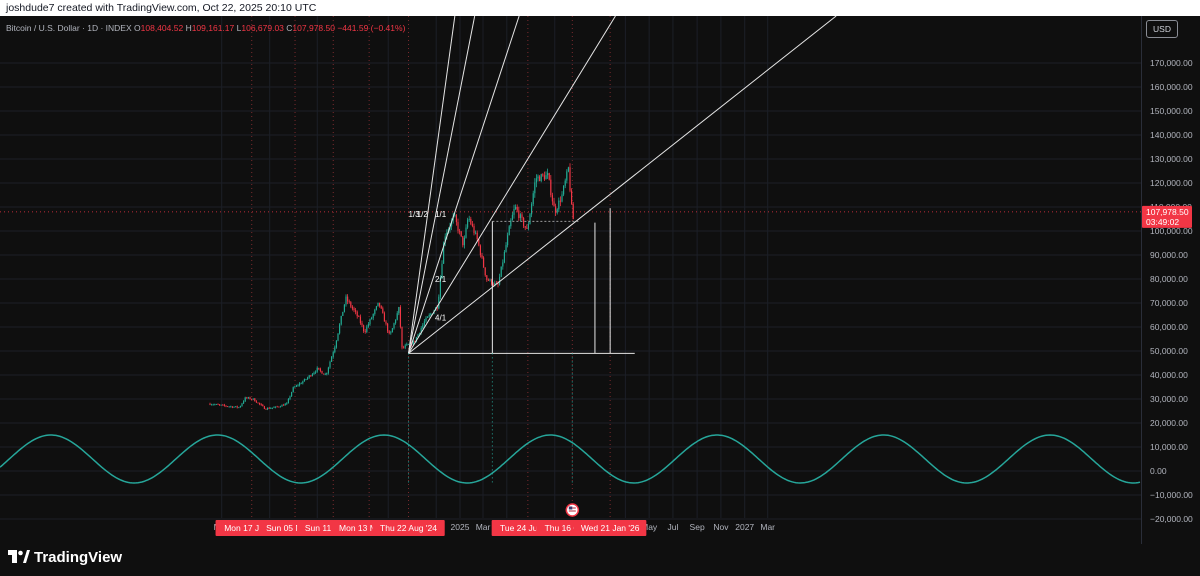 The width and height of the screenshot is (1200, 576). I want to click on price-tick-label: 140,000.00, so click(1171, 135).